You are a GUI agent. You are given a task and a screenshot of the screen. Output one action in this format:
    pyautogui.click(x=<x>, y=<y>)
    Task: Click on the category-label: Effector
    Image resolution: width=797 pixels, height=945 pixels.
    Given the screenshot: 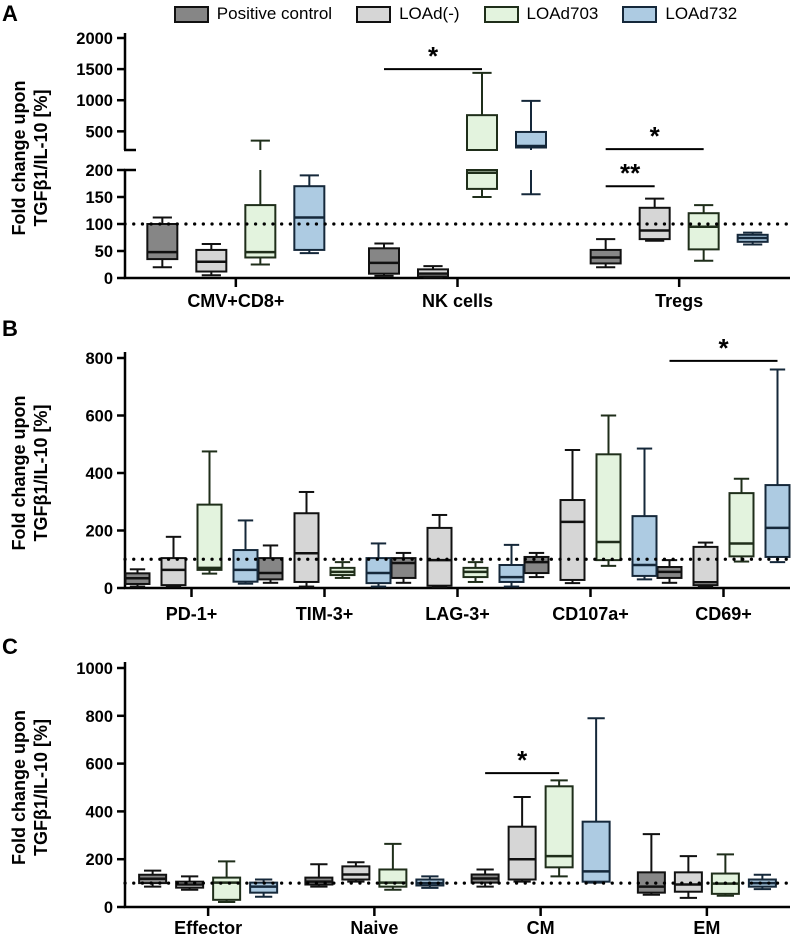 What is the action you would take?
    pyautogui.click(x=208, y=928)
    